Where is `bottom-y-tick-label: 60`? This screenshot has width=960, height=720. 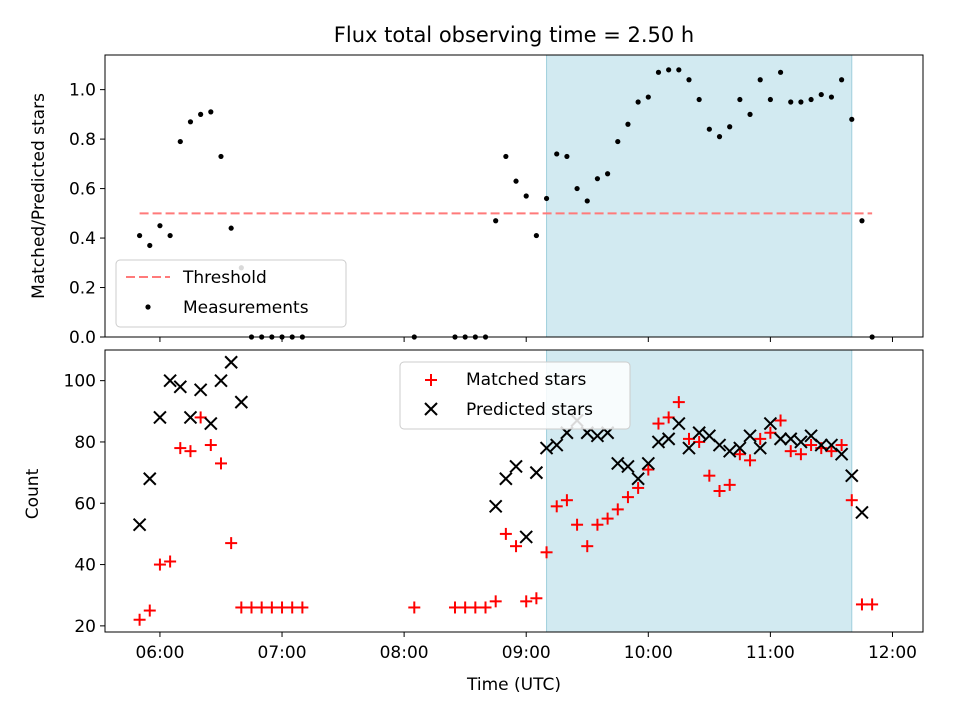 bottom-y-tick-label: 60 is located at coordinates (85, 504).